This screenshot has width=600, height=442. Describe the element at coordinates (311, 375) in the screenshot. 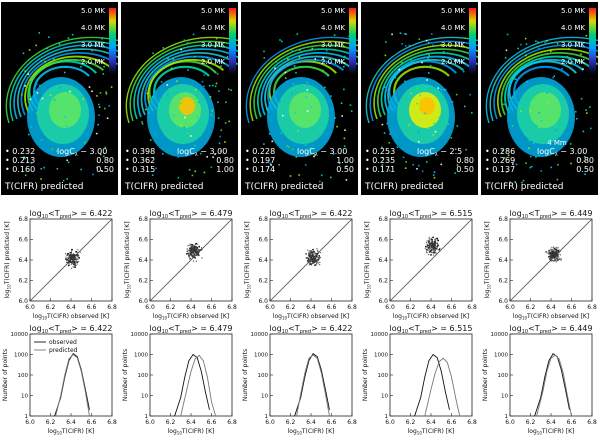

I see `plot-frame` at that location.